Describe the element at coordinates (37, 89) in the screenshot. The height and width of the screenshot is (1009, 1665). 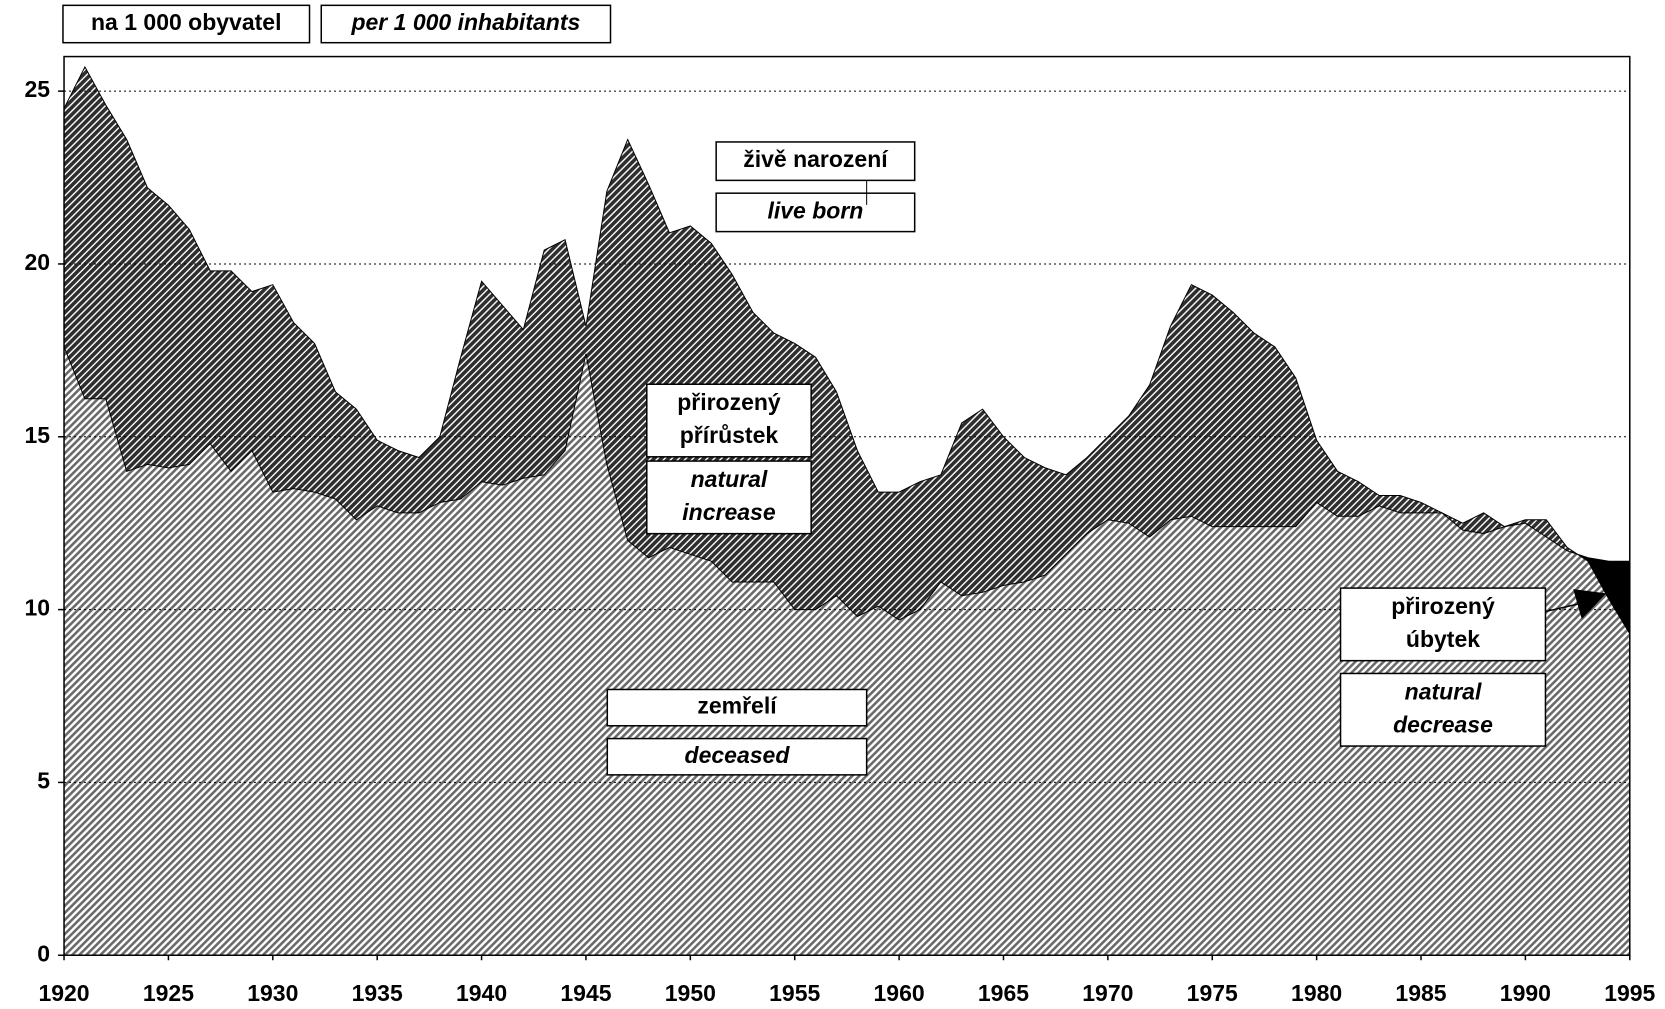
I see `y-tick-label: 25` at that location.